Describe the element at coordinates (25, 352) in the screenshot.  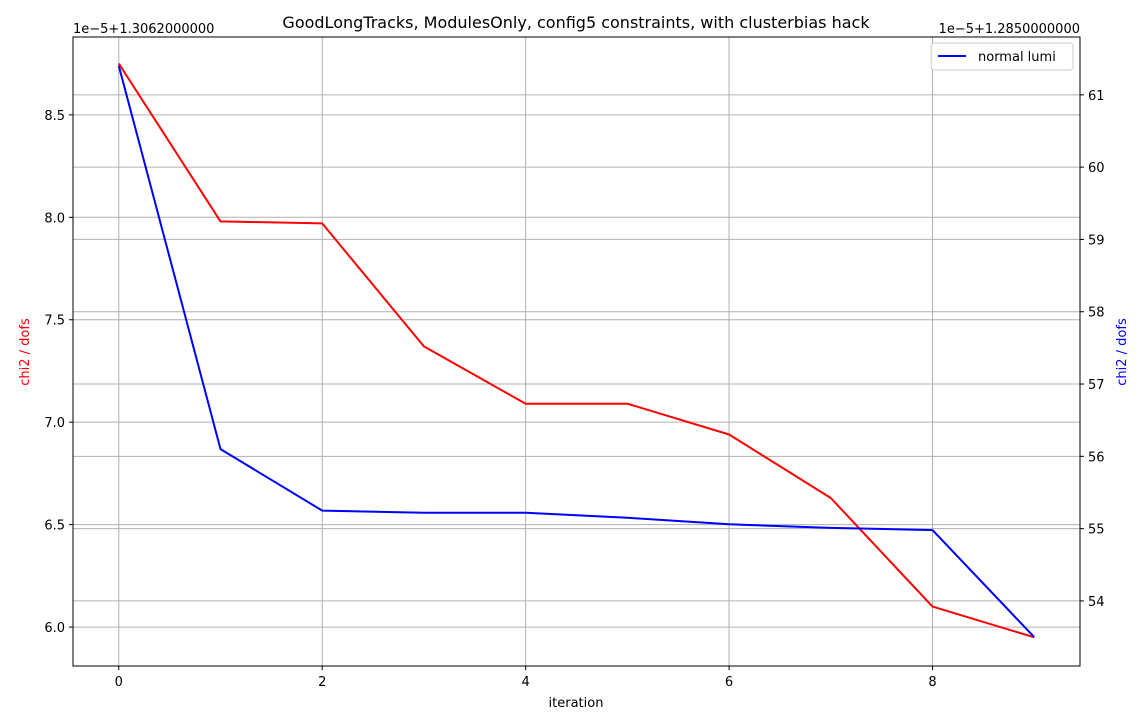
I see `y-left-axis-label: chi2 / dofs` at that location.